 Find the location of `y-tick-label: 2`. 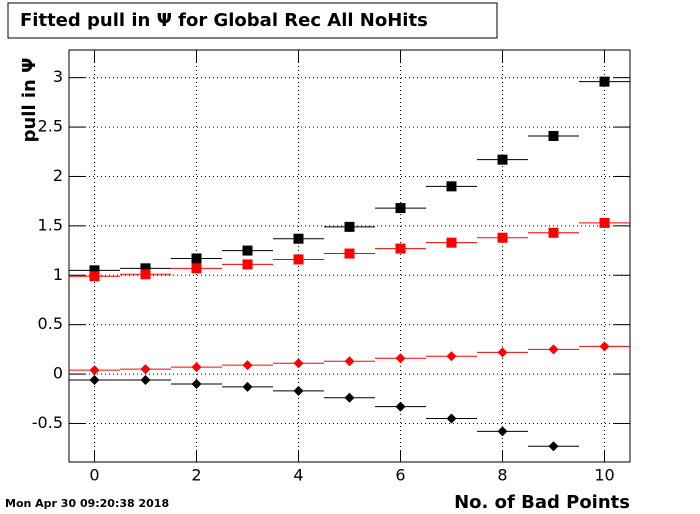

y-tick-label: 2 is located at coordinates (58, 175).